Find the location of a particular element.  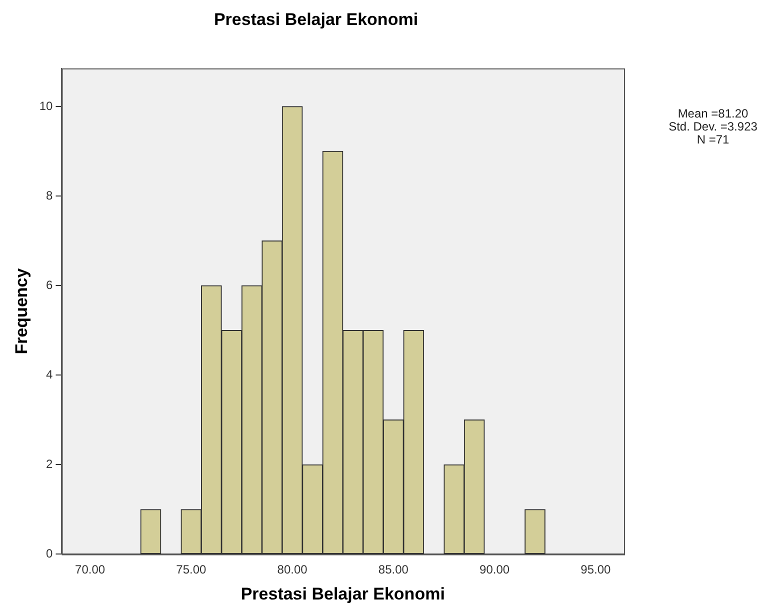

y-tick-label: 8 is located at coordinates (50, 195).